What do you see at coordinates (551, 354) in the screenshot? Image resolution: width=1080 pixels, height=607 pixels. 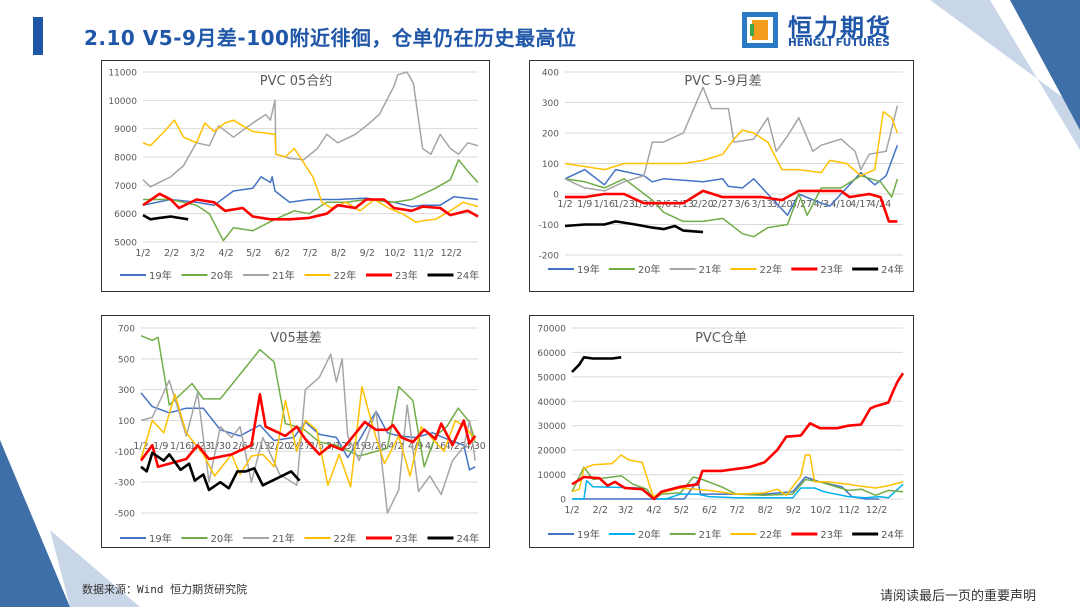 I see `y-tick-label: 60000` at bounding box center [551, 354].